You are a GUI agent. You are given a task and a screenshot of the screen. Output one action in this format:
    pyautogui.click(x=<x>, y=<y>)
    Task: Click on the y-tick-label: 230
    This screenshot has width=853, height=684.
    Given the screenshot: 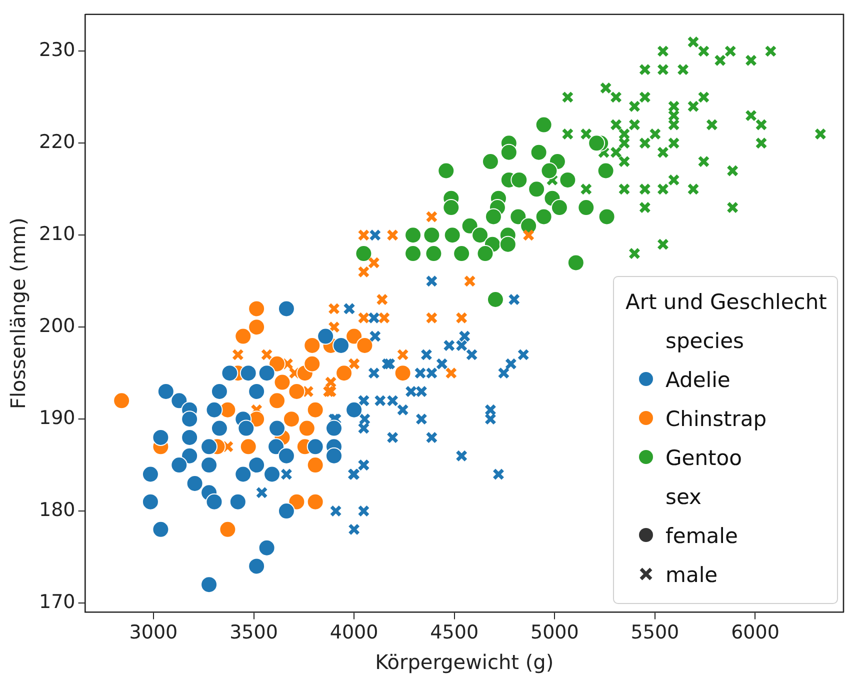 What is the action you would take?
    pyautogui.click(x=57, y=50)
    